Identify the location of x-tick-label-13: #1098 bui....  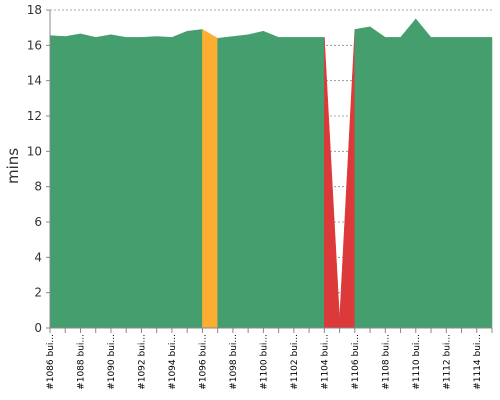
(234, 362).